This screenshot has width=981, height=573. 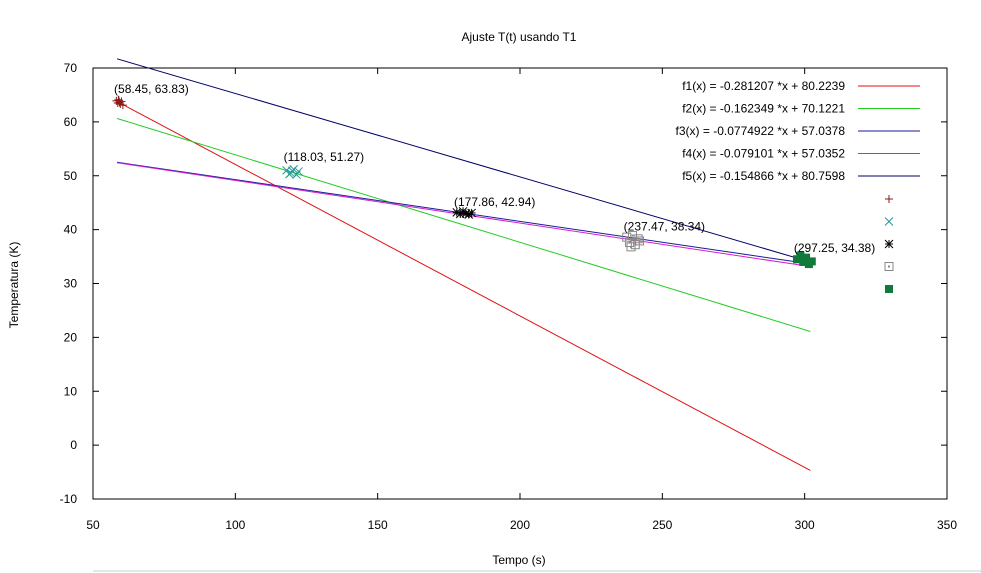 What do you see at coordinates (763, 86) in the screenshot?
I see `legend-label: f1(x) = -0.281207 *x + 80.2239` at bounding box center [763, 86].